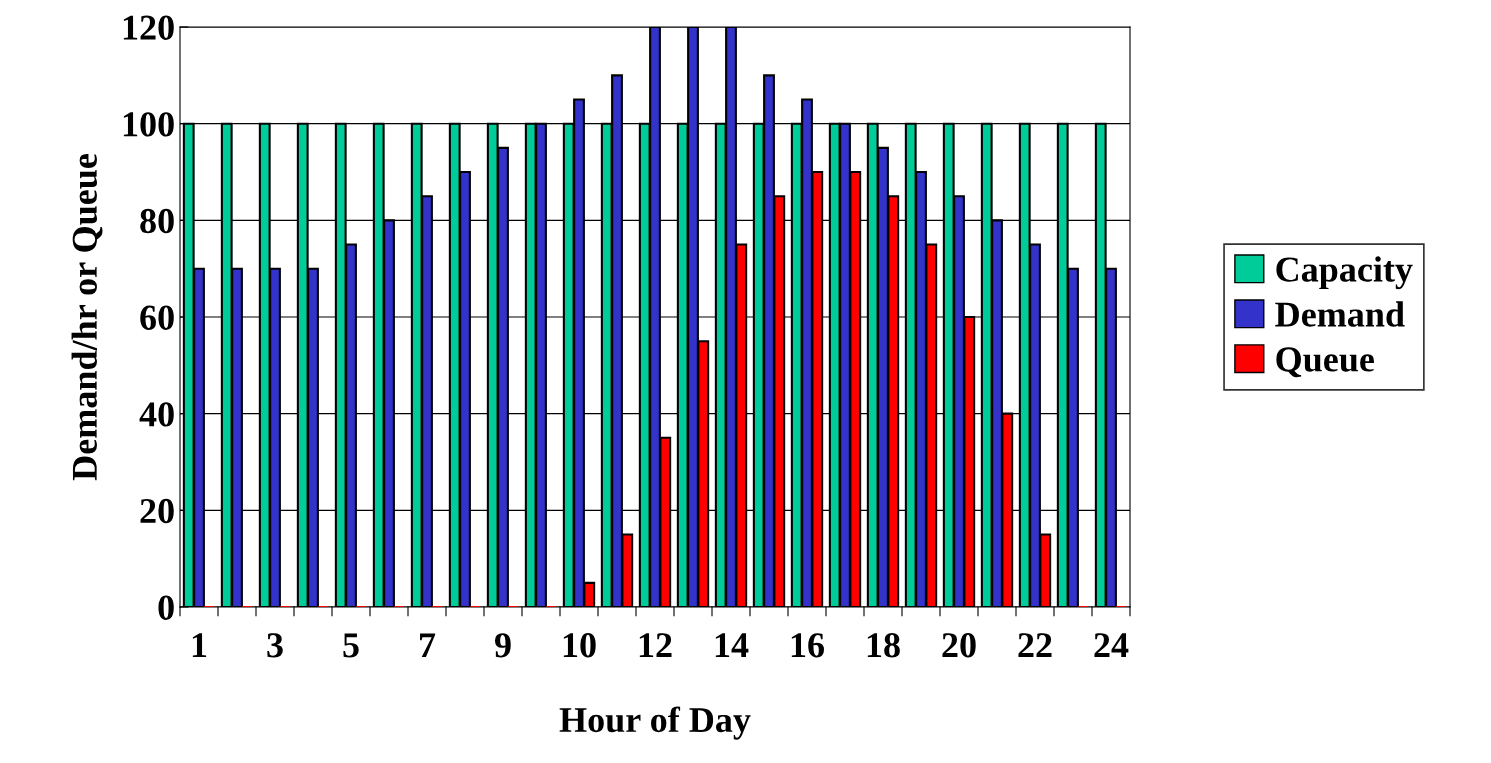  I want to click on x-tick-label: 16, so click(807, 645).